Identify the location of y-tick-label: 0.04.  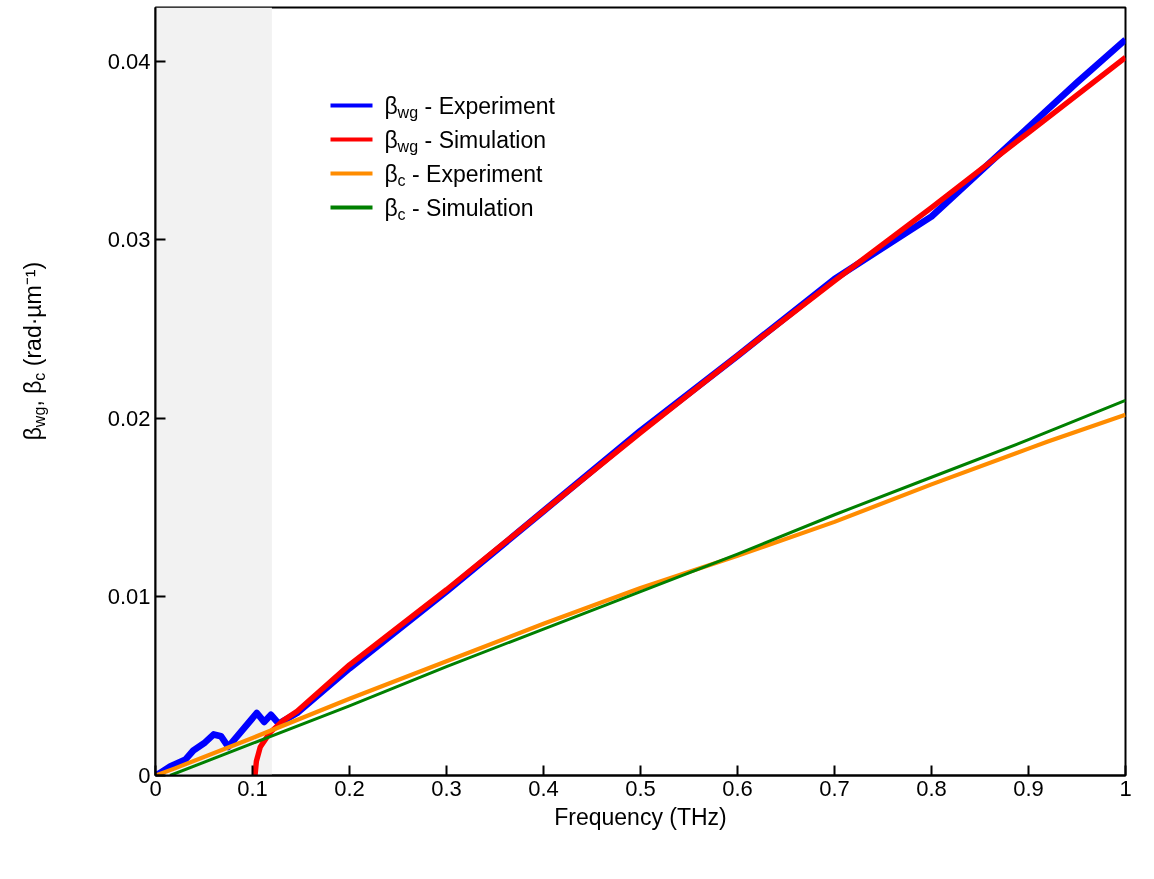
(129, 61).